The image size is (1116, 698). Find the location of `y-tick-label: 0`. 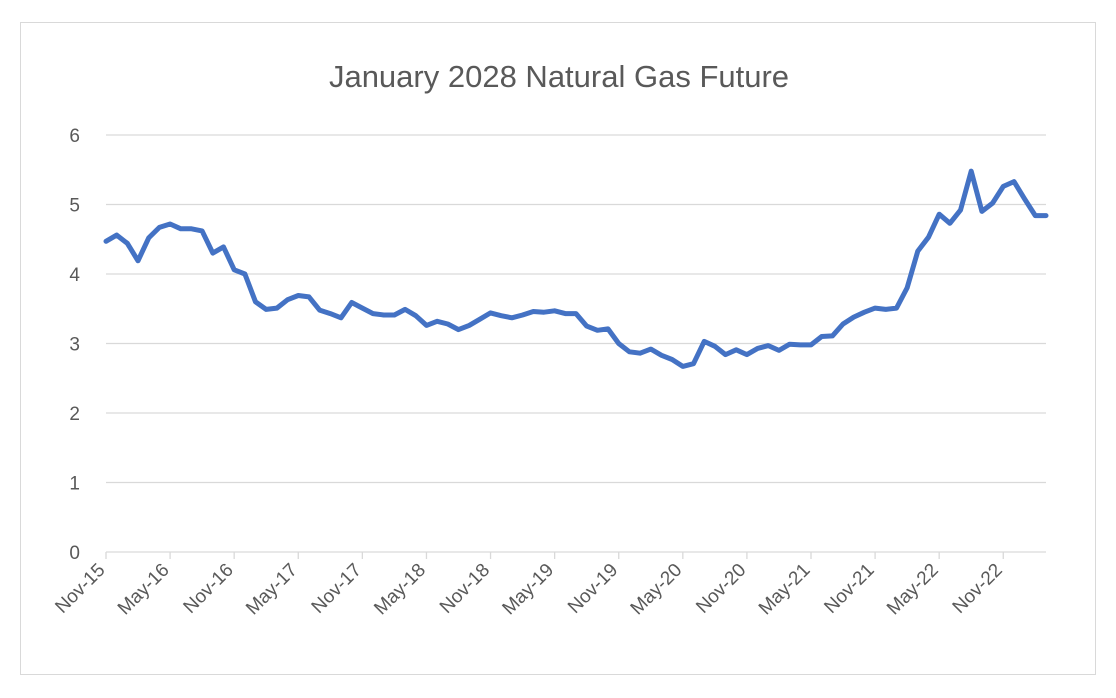

y-tick-label: 0 is located at coordinates (74, 553).